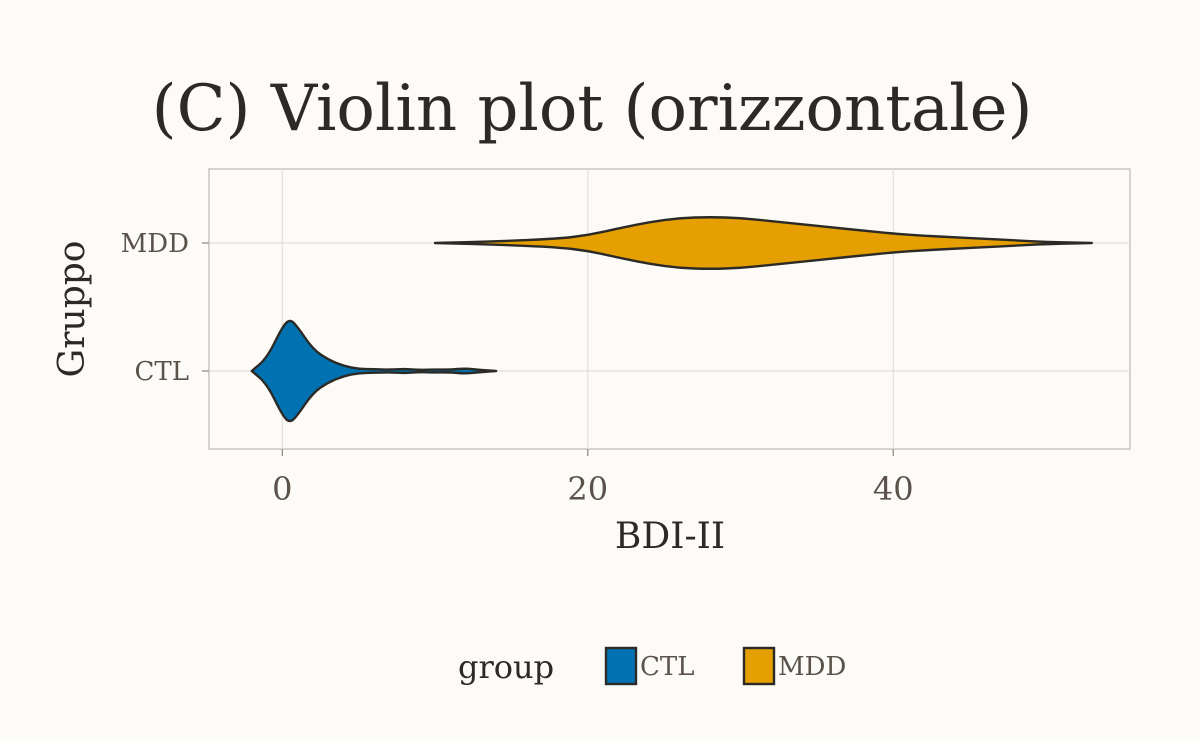 The height and width of the screenshot is (741, 1200). What do you see at coordinates (759, 666) in the screenshot?
I see `legend-swatch-mdd` at bounding box center [759, 666].